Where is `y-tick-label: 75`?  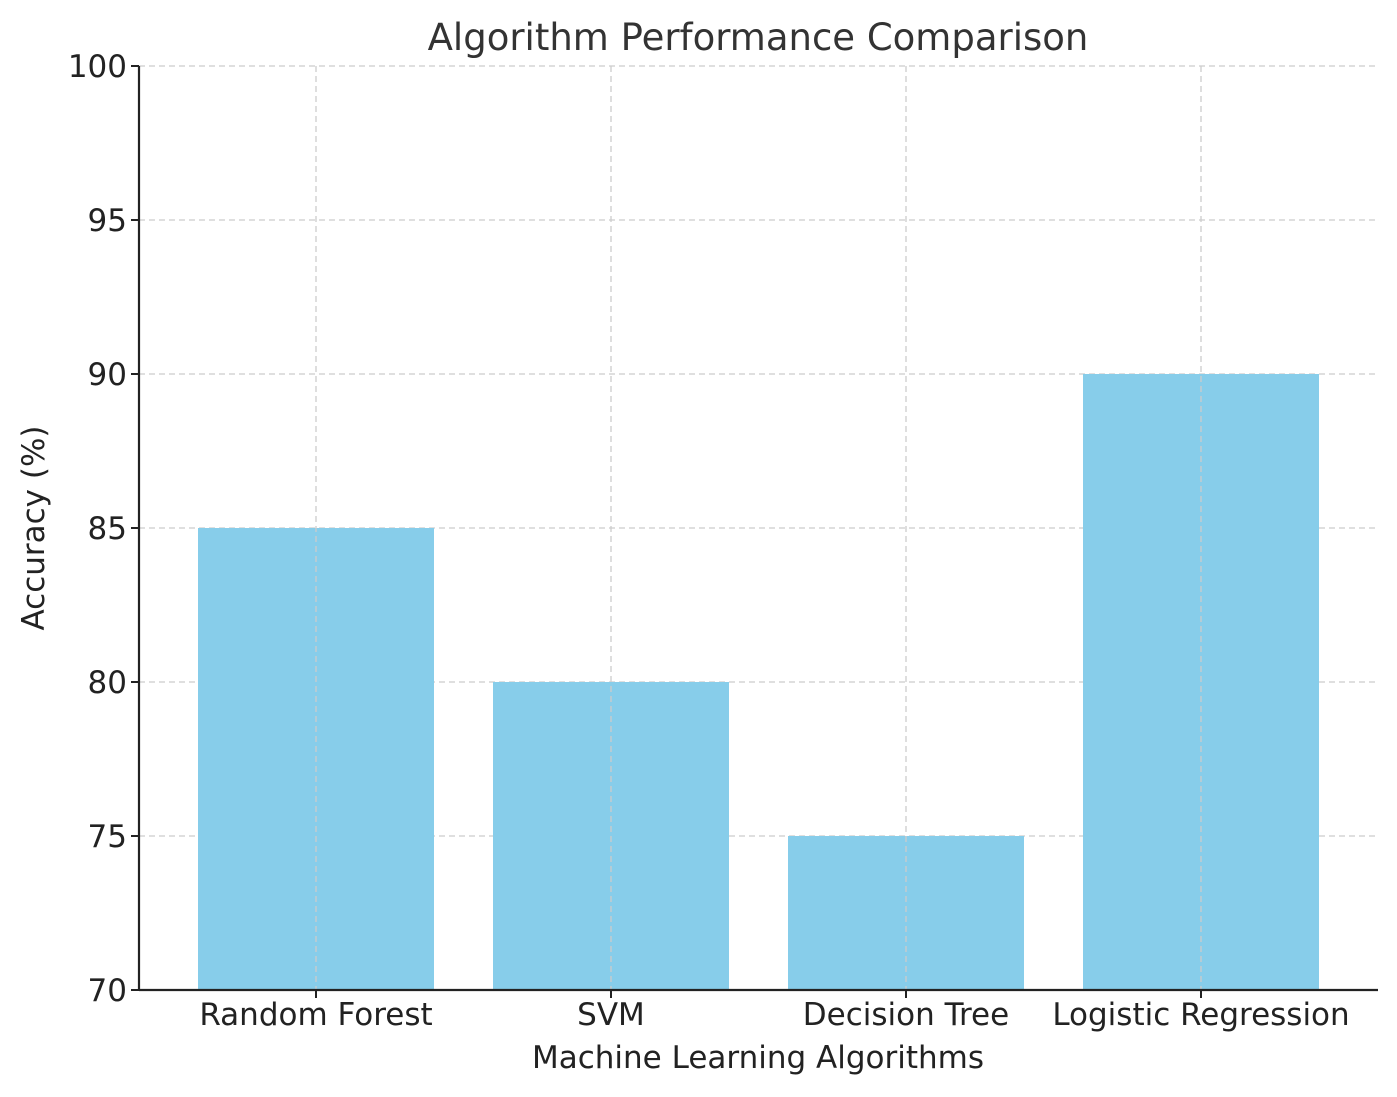 y-tick-label: 75 is located at coordinates (107, 837).